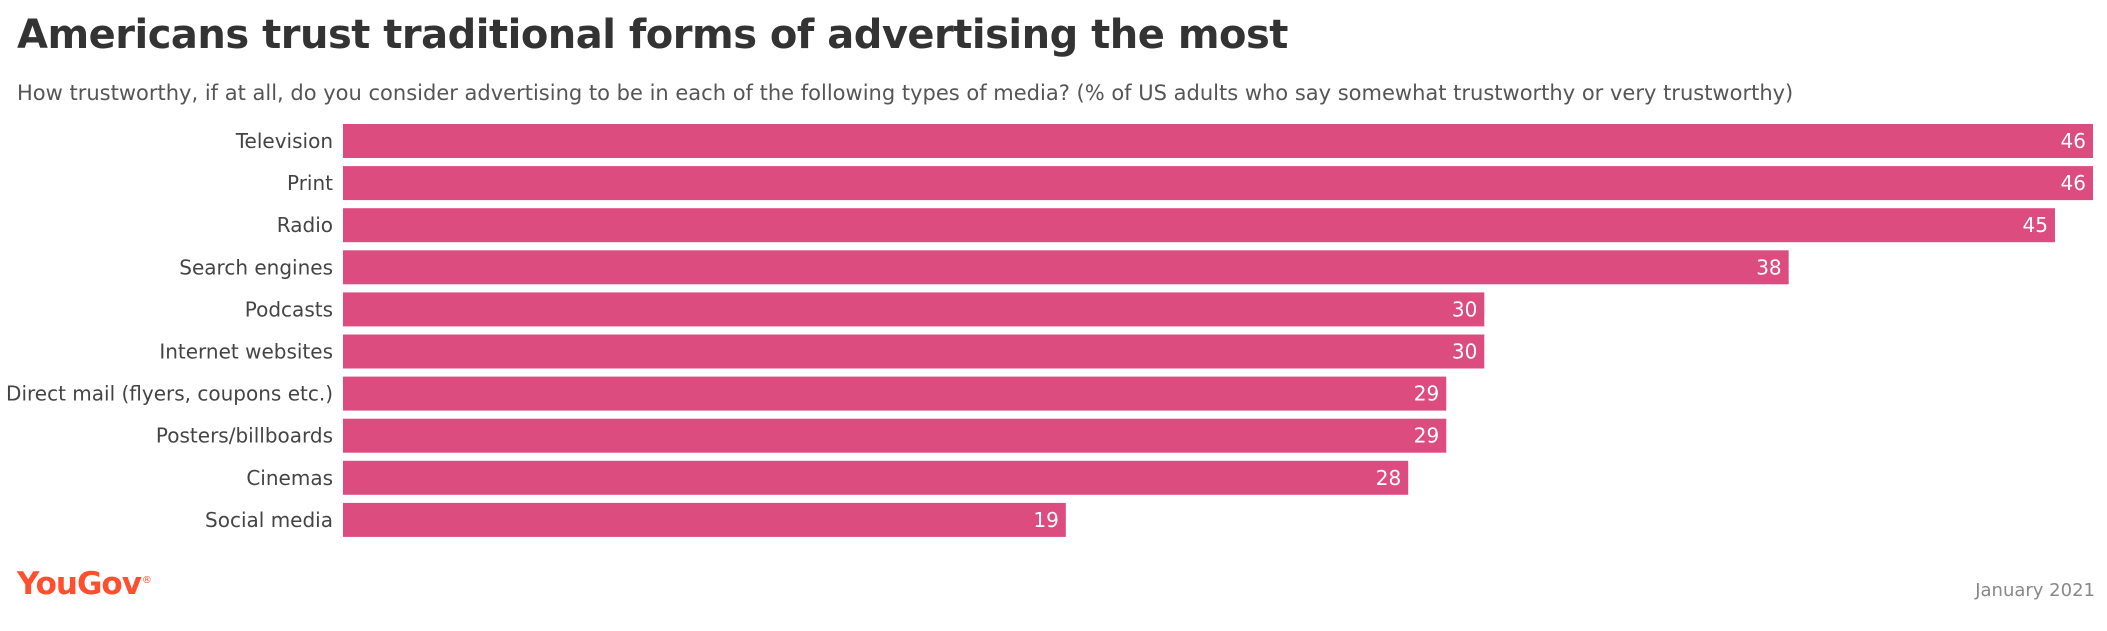 The image size is (2107, 631). What do you see at coordinates (169, 394) in the screenshot?
I see `category-label-direct-mail-flyers-coupons-etc: Direct mail (flyers, coupons etc.)` at bounding box center [169, 394].